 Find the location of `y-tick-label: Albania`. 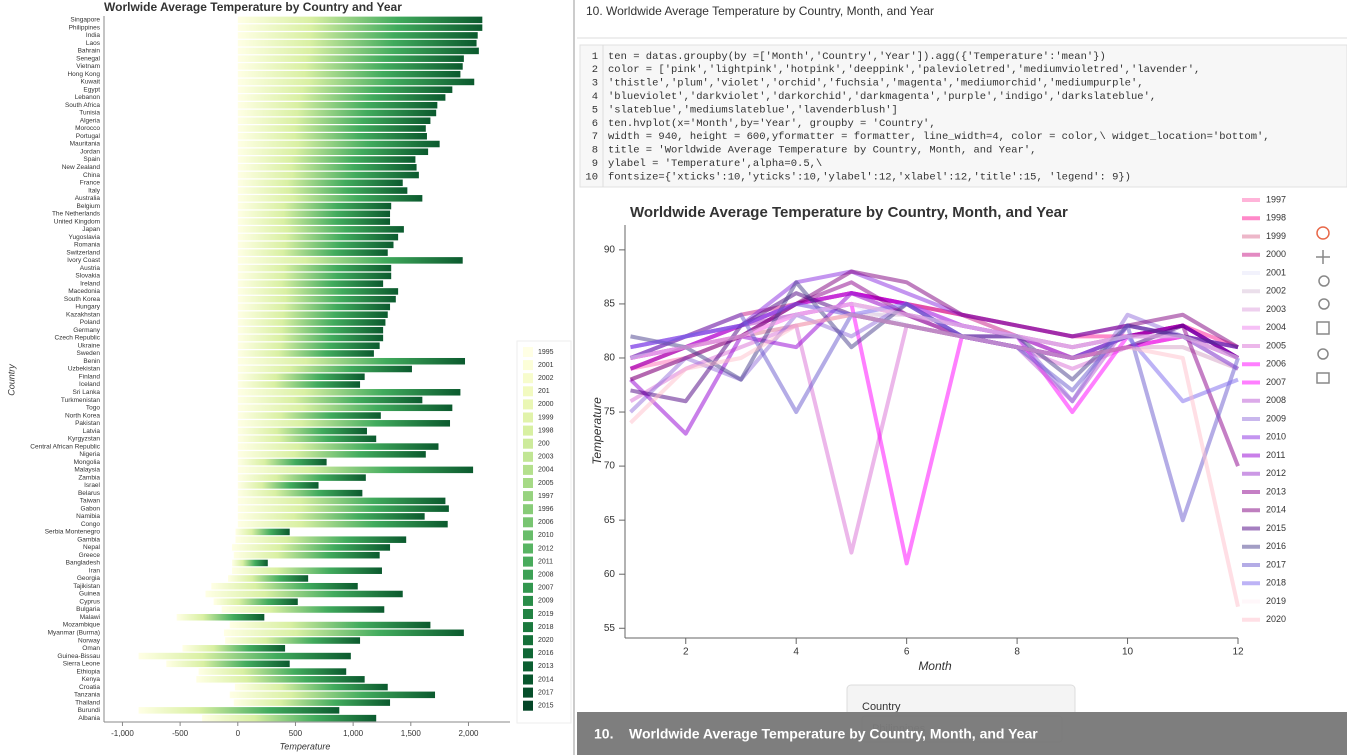

y-tick-label: Albania is located at coordinates (89, 718).